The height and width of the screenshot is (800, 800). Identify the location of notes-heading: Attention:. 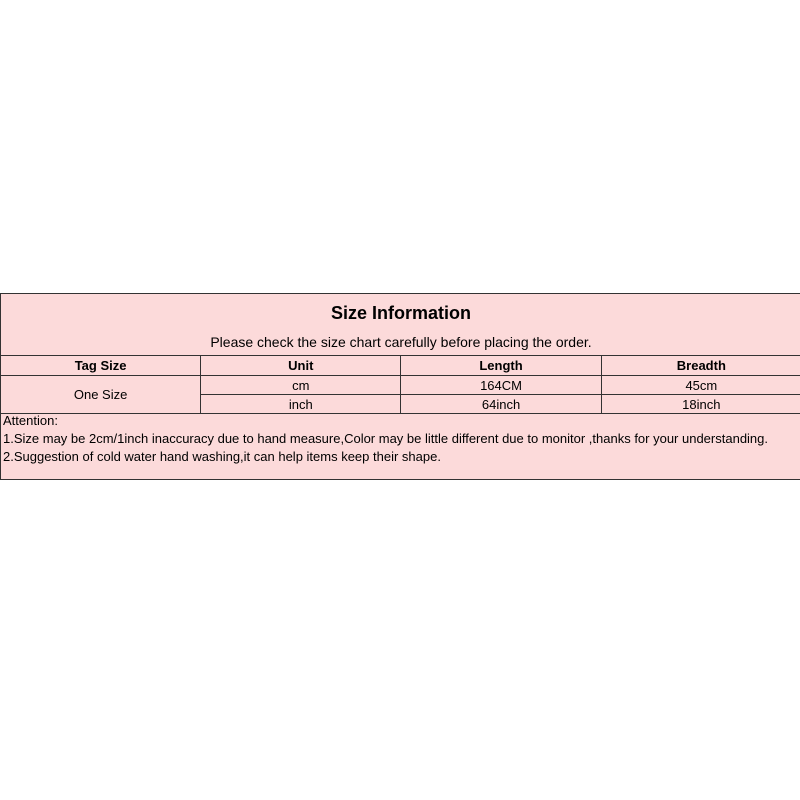
(30, 420).